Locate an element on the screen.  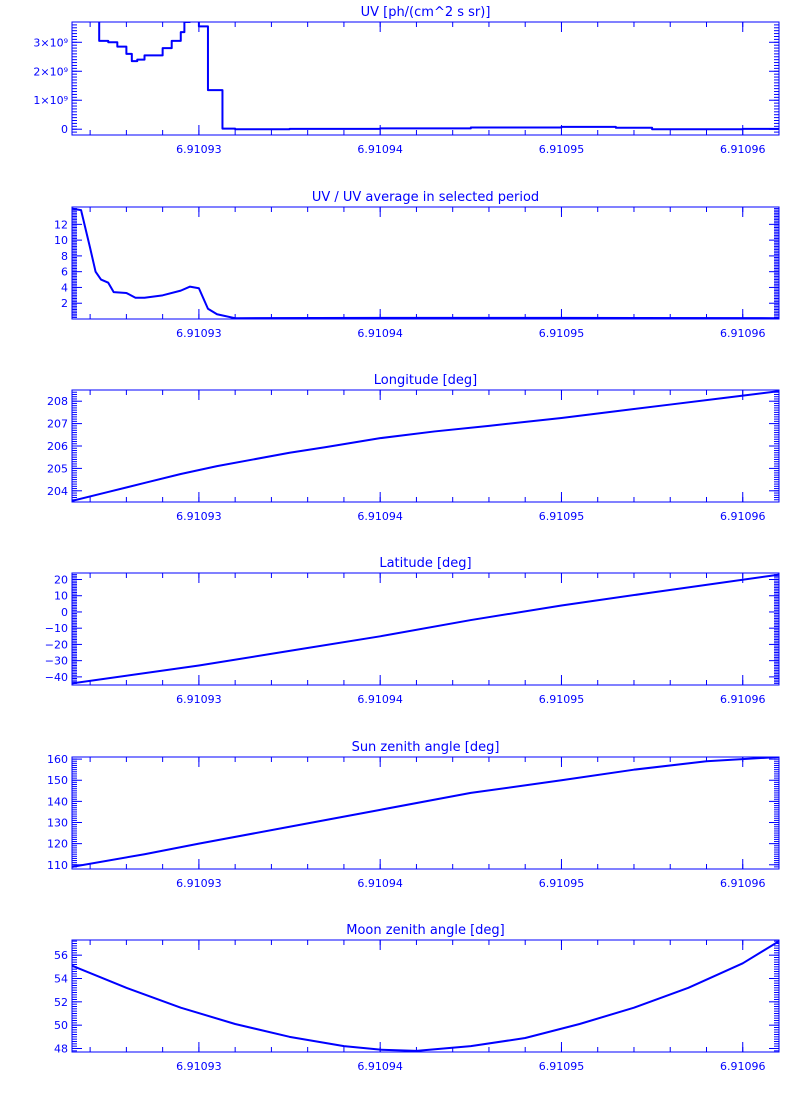
y-tick-label: 3×10⁹ is located at coordinates (50, 42).